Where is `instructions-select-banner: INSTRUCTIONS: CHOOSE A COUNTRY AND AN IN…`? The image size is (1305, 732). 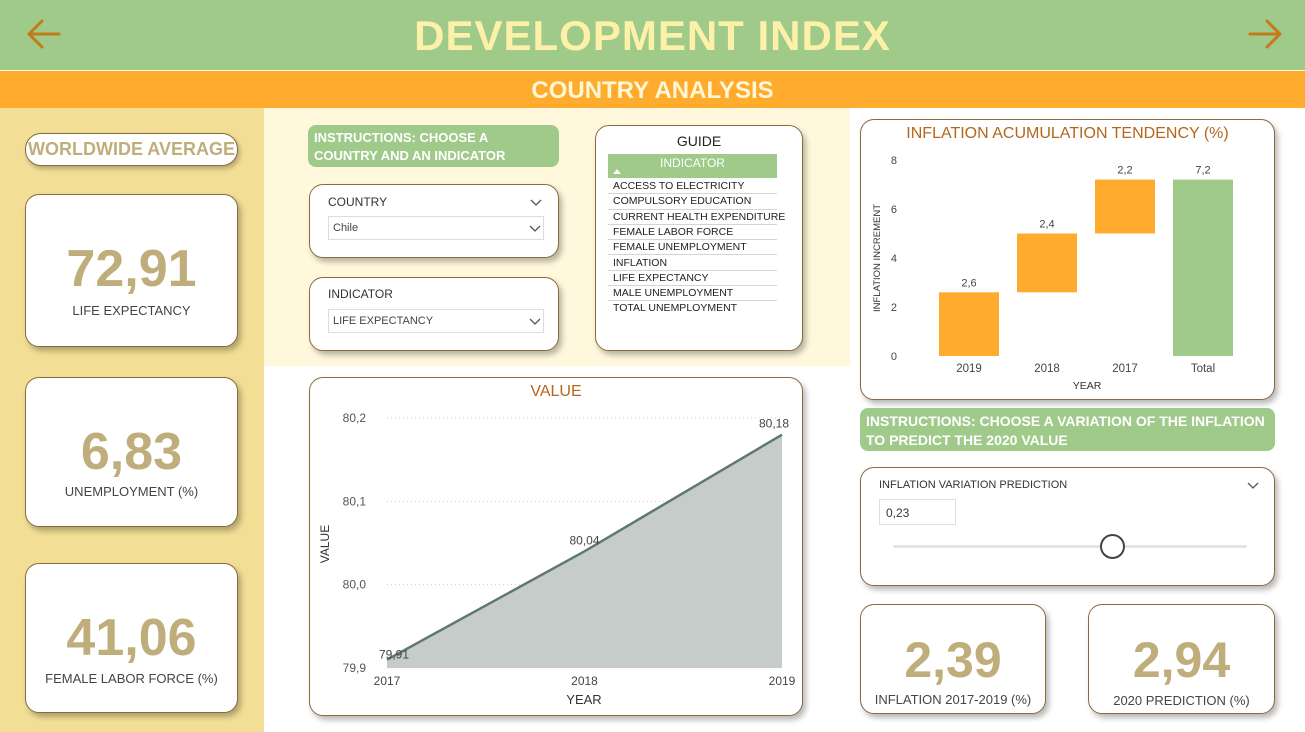 instructions-select-banner: INSTRUCTIONS: CHOOSE A COUNTRY AND AN IN… is located at coordinates (433, 146).